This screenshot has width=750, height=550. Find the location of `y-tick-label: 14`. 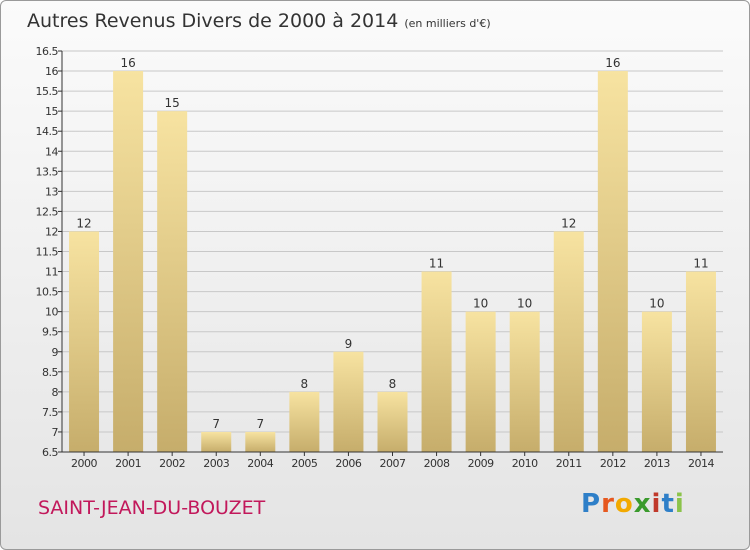

y-tick-label: 14 is located at coordinates (51, 151).